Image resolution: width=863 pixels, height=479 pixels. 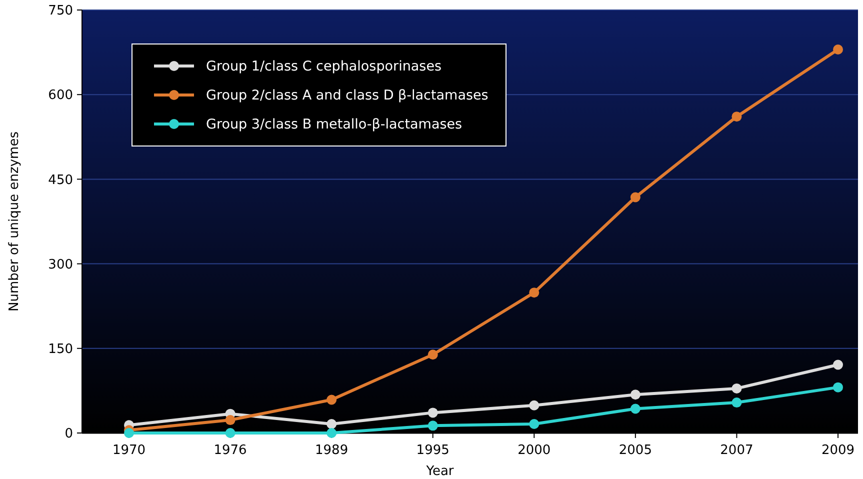 I want to click on x-tick-label: 1970, so click(x=129, y=450).